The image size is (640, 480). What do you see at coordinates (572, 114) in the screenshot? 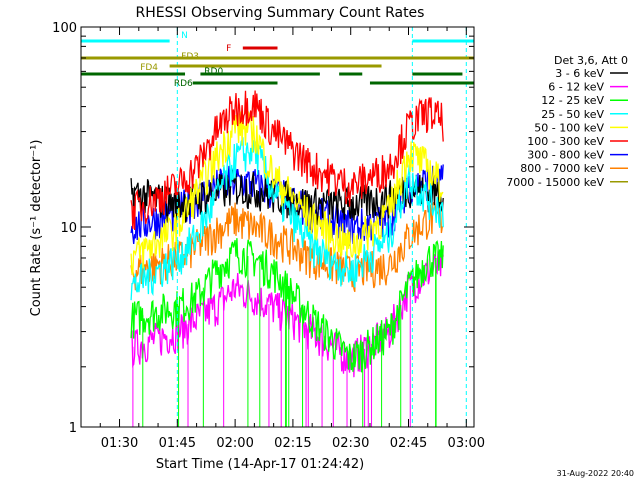
I see `legend-label: 25 - 50 keV` at bounding box center [572, 114].